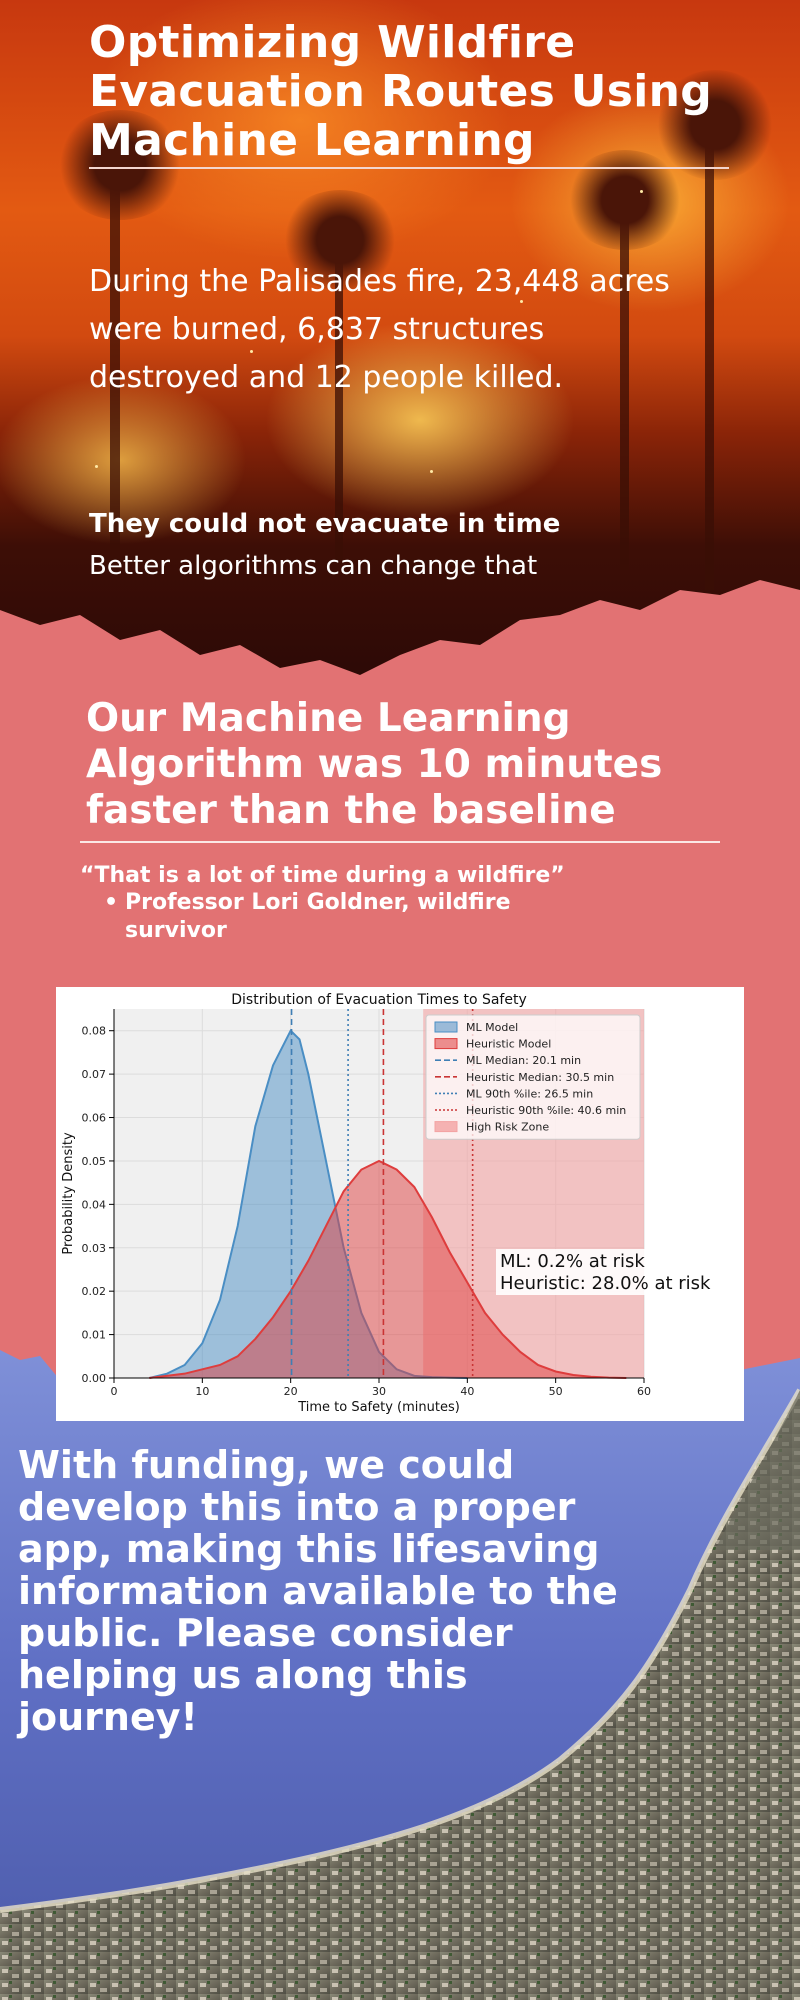 This screenshot has height=2000, width=800. I want to click on tagline: Better algorithms can change that, so click(313, 566).